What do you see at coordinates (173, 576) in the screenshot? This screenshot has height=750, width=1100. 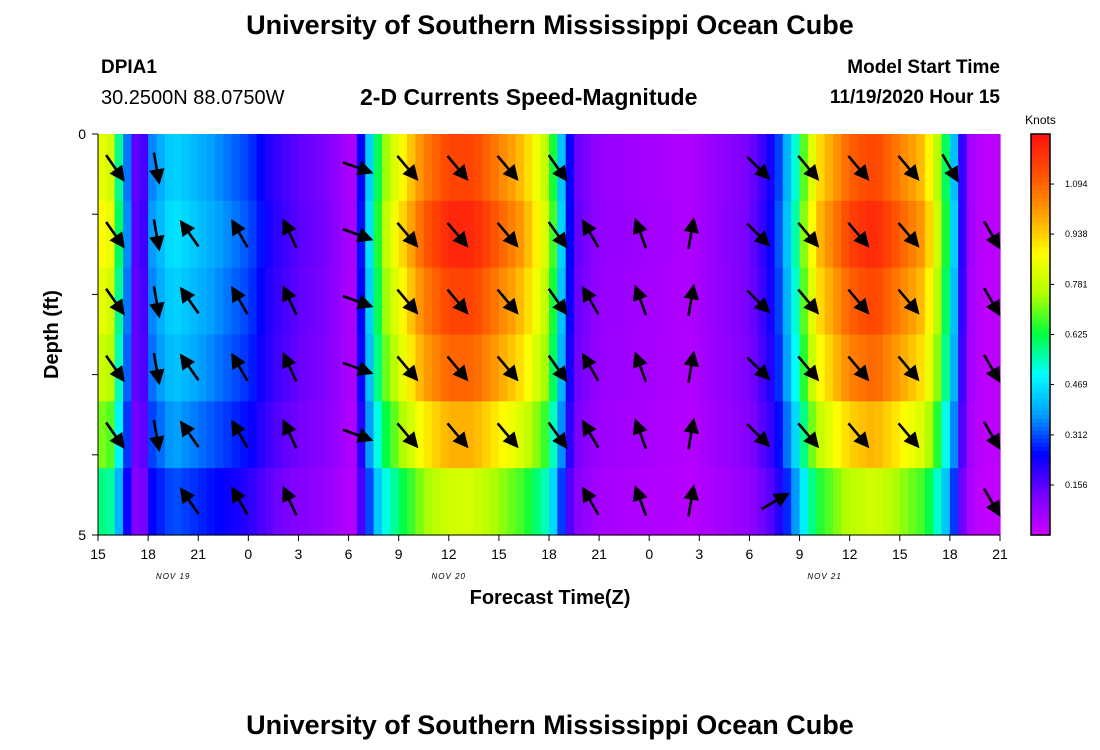 I see `date-label: NOV 19` at bounding box center [173, 576].